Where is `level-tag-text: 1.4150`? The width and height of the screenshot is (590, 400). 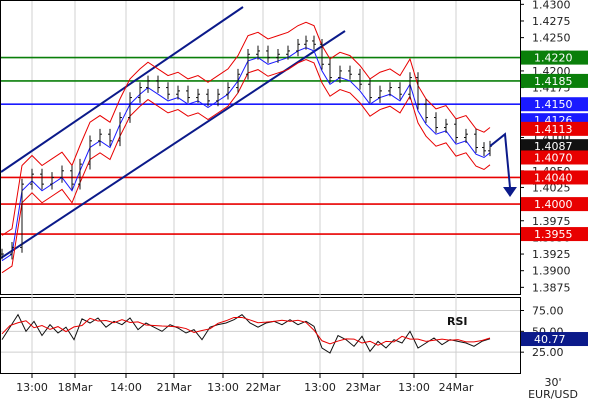
level-tag-text: 1.4150 is located at coordinates (553, 104).